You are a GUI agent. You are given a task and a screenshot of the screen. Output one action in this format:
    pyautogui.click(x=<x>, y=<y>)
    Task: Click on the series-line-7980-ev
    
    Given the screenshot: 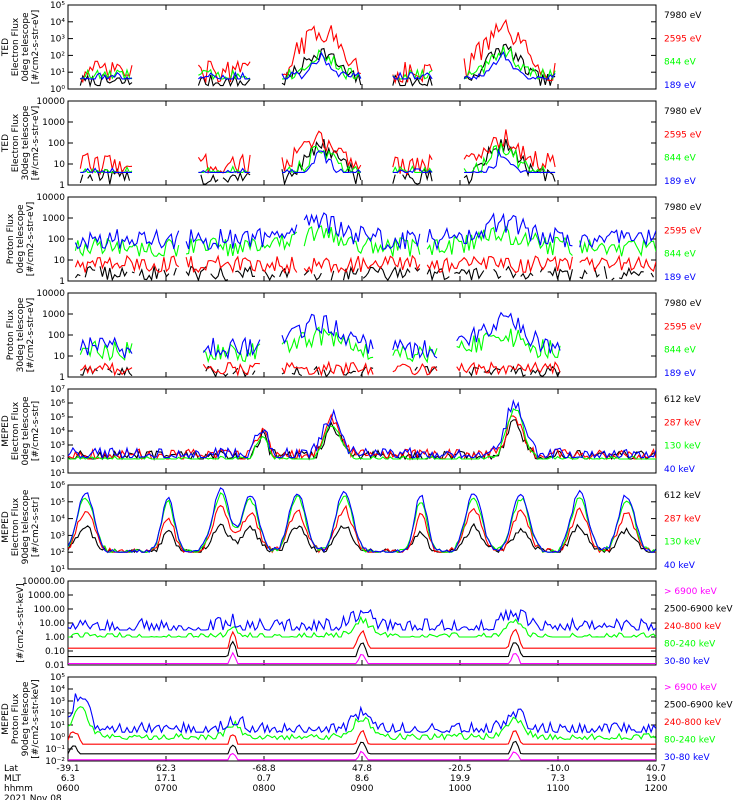 What is the action you would take?
    pyautogui.click(x=364, y=273)
    